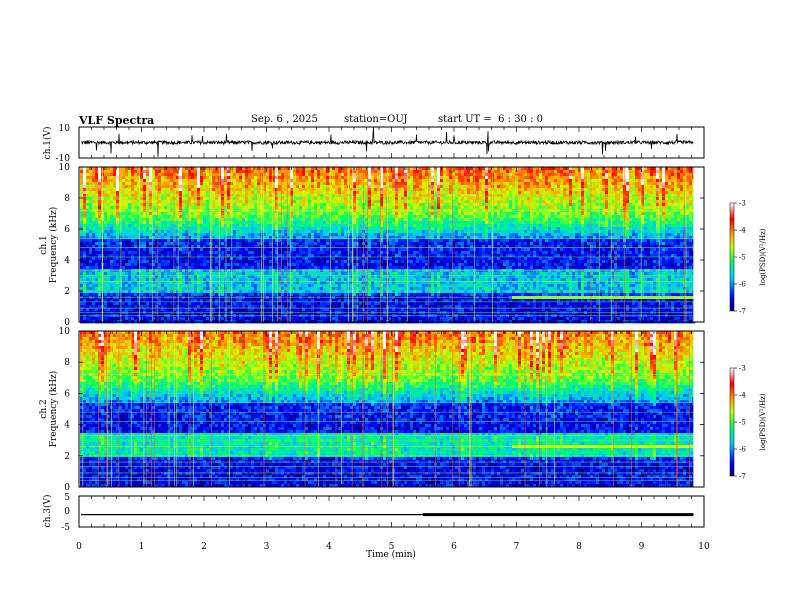 This screenshot has width=792, height=612. What do you see at coordinates (67, 323) in the screenshot?
I see `ch1-freq-ytick: 0` at bounding box center [67, 323].